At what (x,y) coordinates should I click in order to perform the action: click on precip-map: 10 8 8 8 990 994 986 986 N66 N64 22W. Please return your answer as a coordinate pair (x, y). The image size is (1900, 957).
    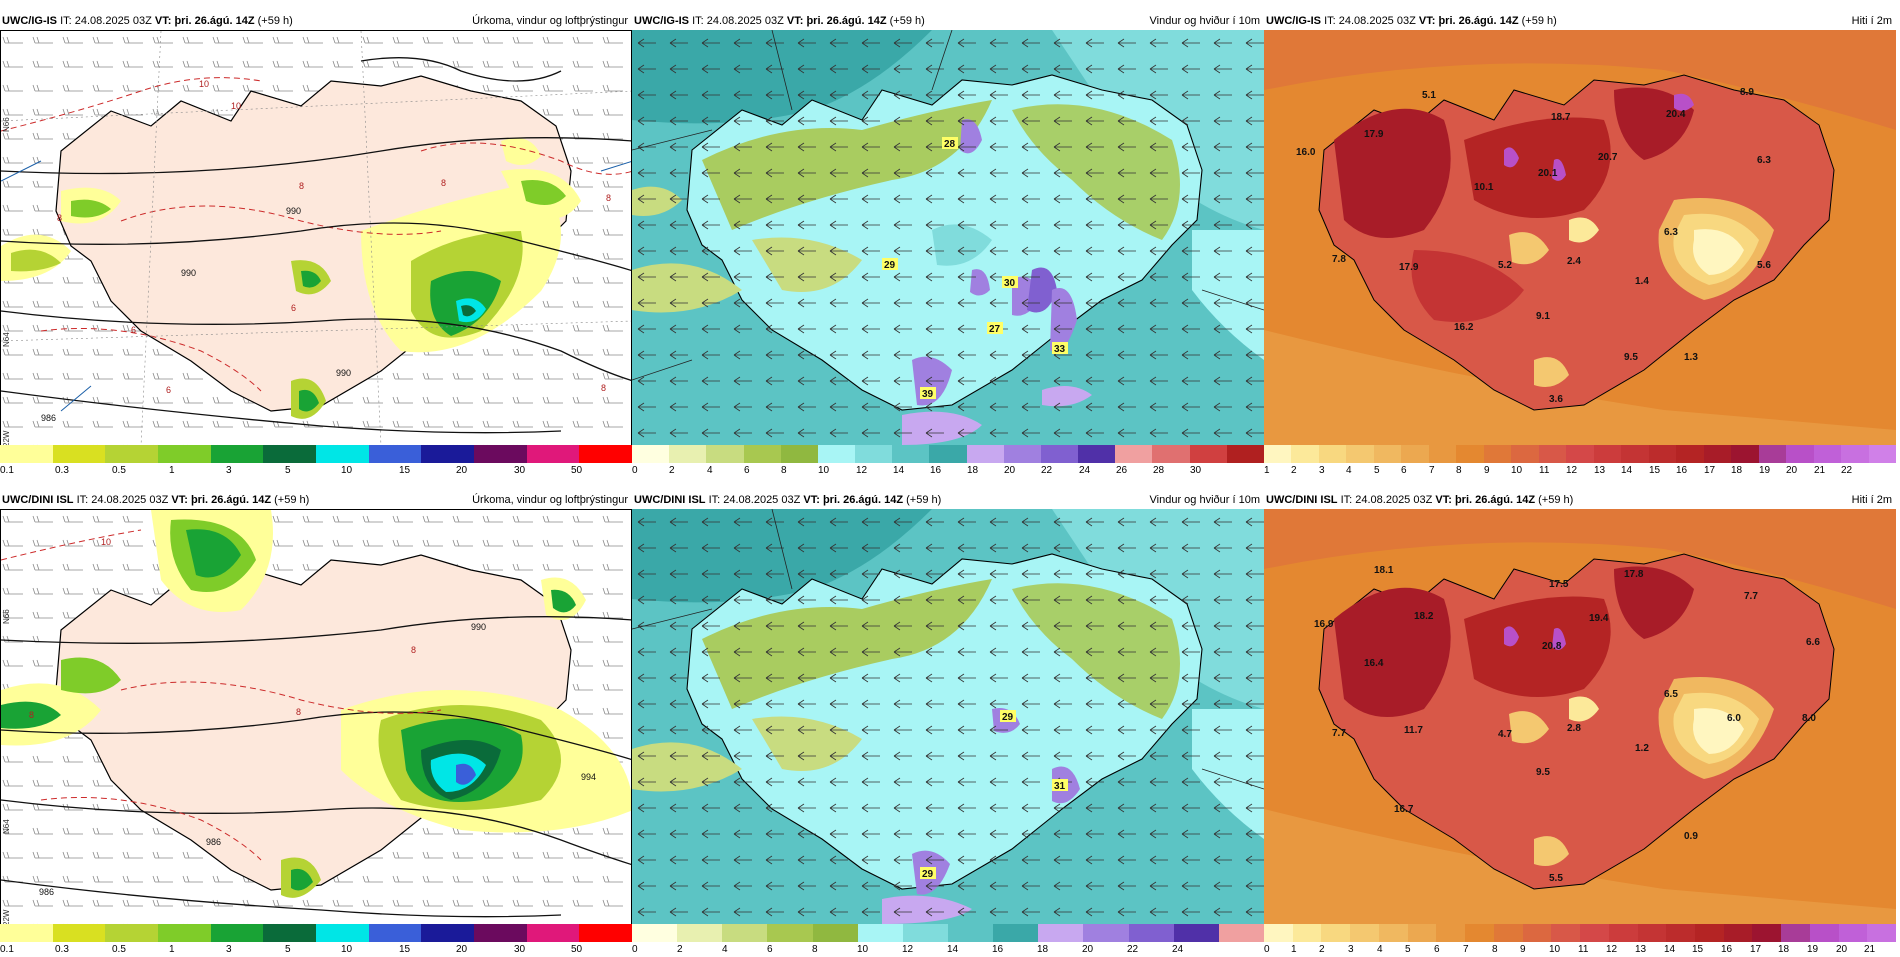
    Looking at the image, I should click on (316, 717).